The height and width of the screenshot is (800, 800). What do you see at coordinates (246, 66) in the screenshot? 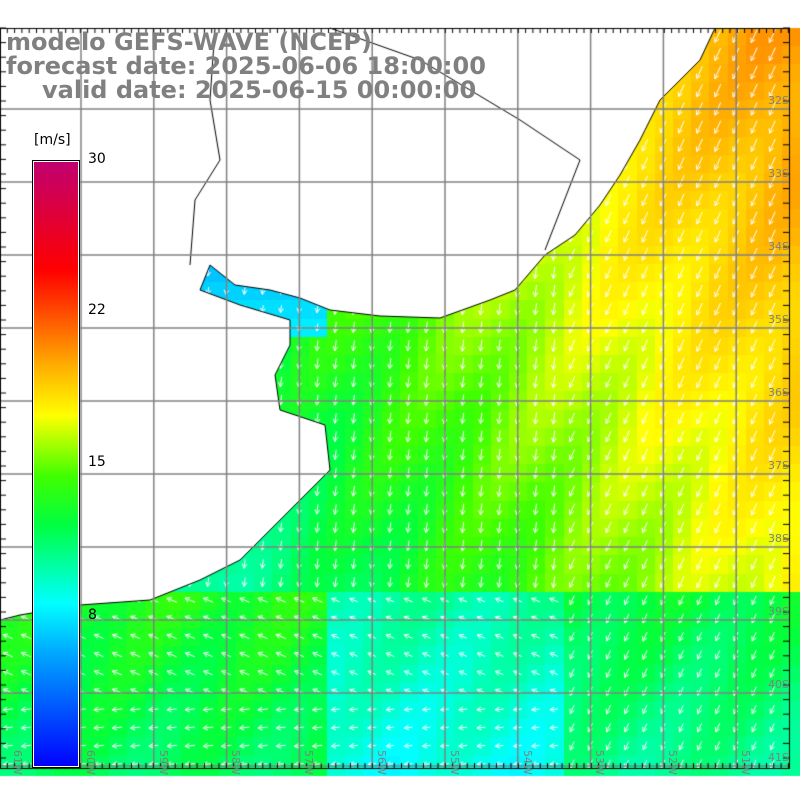
I see `forecast-date: forecast date: 2025-06-06 18:00:00` at bounding box center [246, 66].